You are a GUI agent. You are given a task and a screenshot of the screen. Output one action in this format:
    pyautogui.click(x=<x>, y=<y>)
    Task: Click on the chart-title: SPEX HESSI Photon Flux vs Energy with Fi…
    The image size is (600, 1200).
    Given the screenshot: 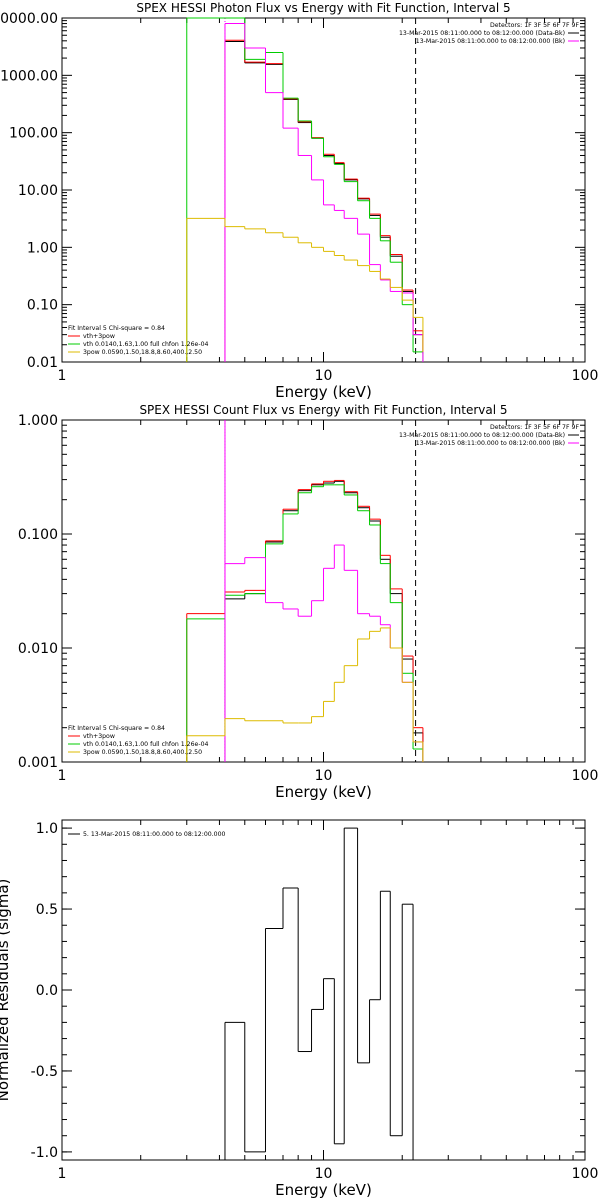 What is the action you would take?
    pyautogui.click(x=323, y=8)
    